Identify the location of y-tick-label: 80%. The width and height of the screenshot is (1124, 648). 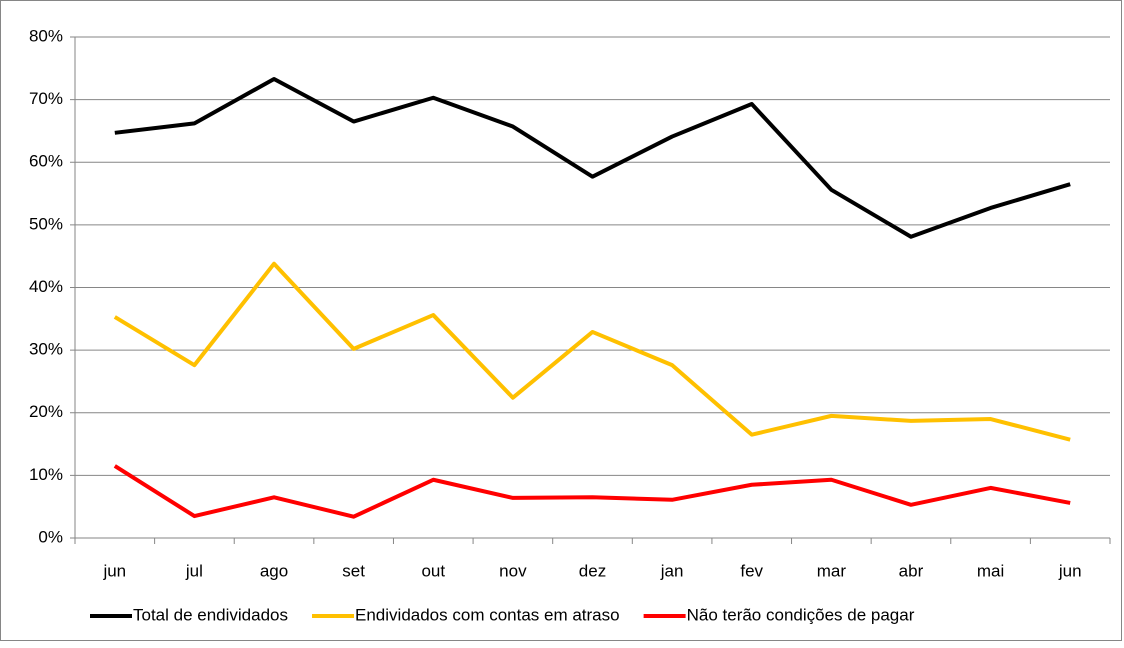
(46, 35).